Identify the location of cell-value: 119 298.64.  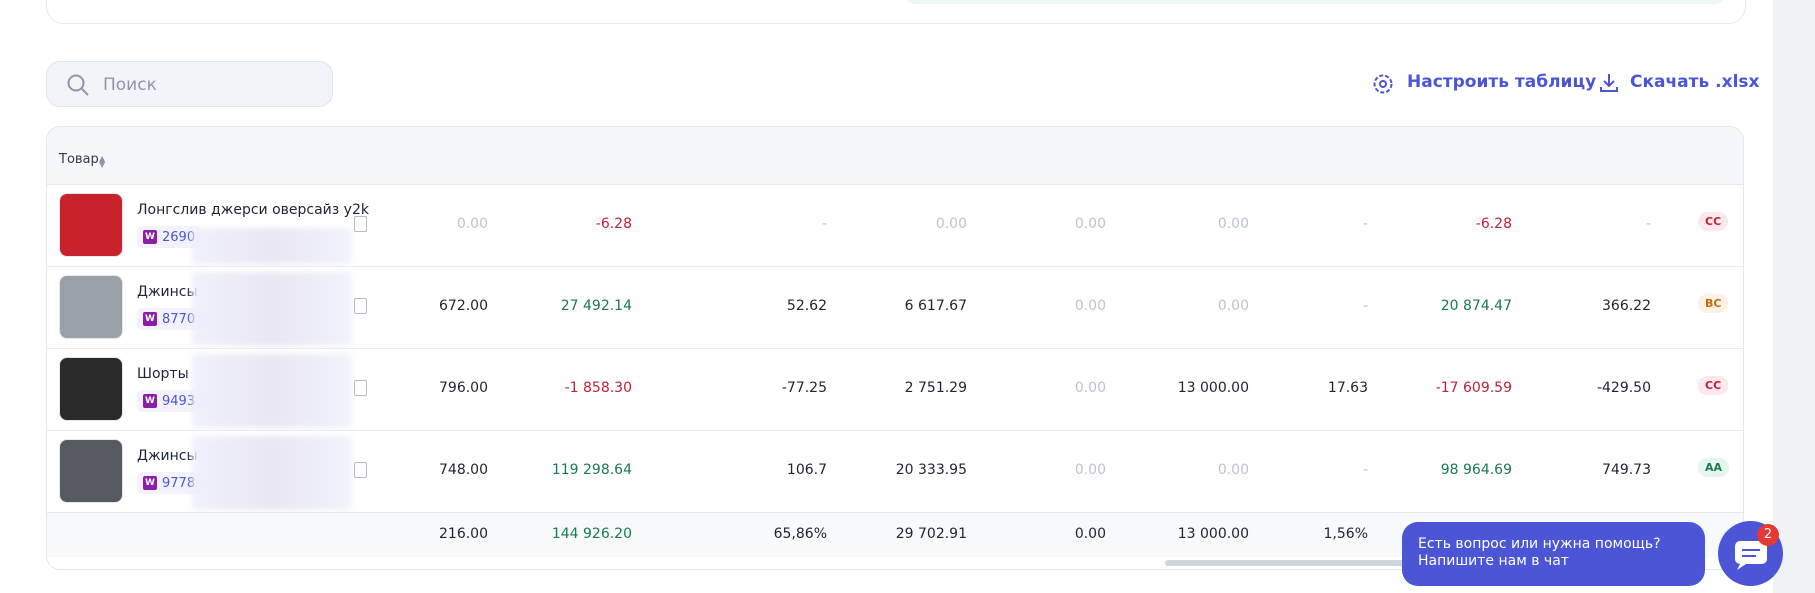
(591, 470).